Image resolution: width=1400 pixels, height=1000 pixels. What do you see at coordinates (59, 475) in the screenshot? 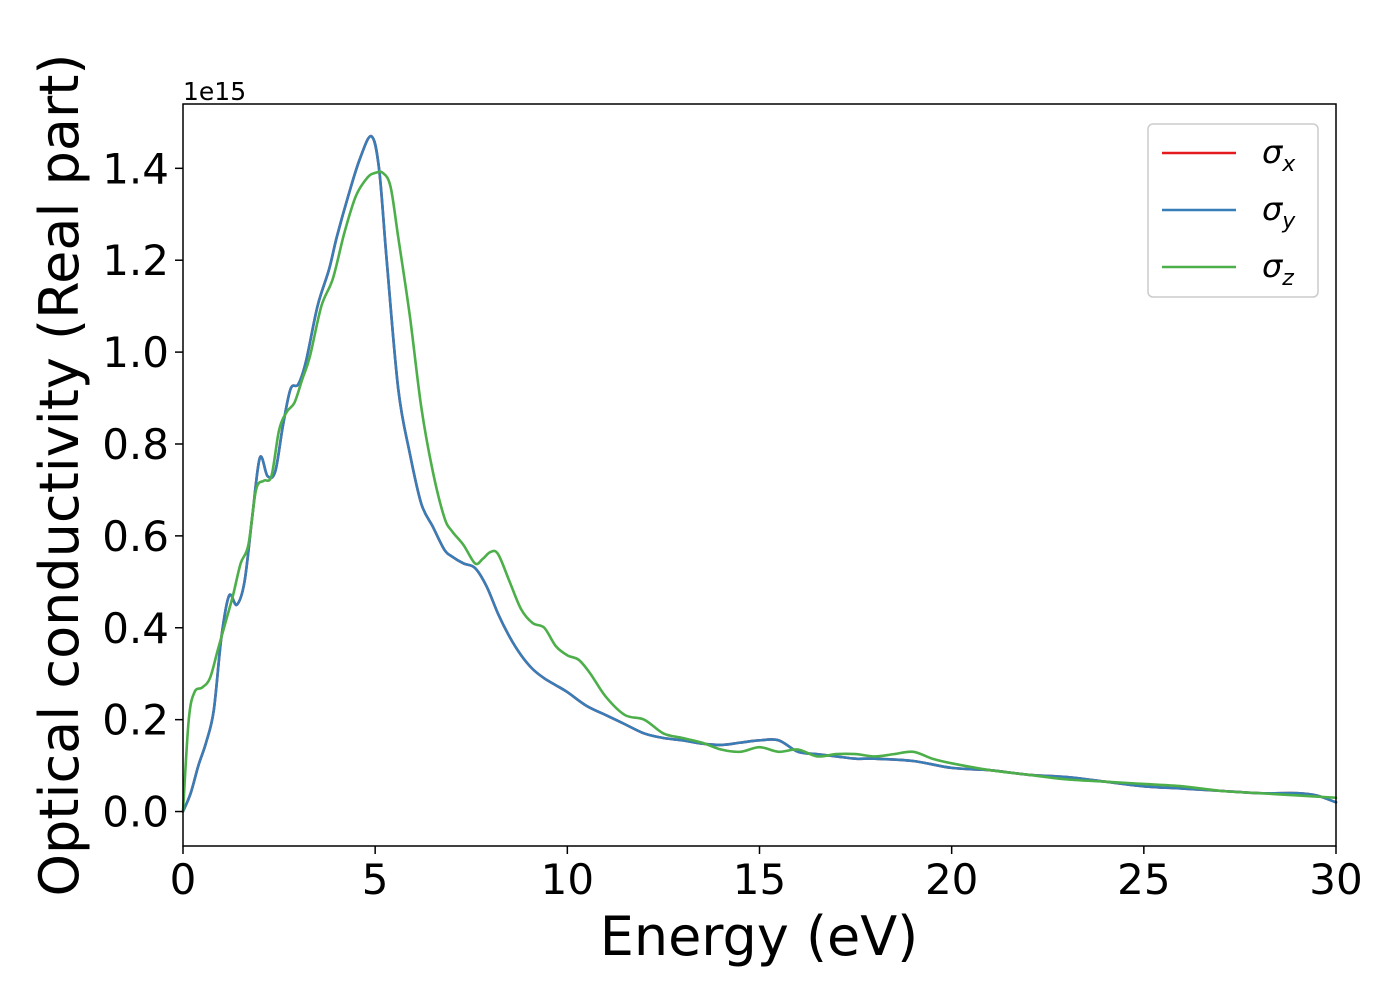
I see `y-axis-title: Optical conductivity (Real part)` at bounding box center [59, 475].